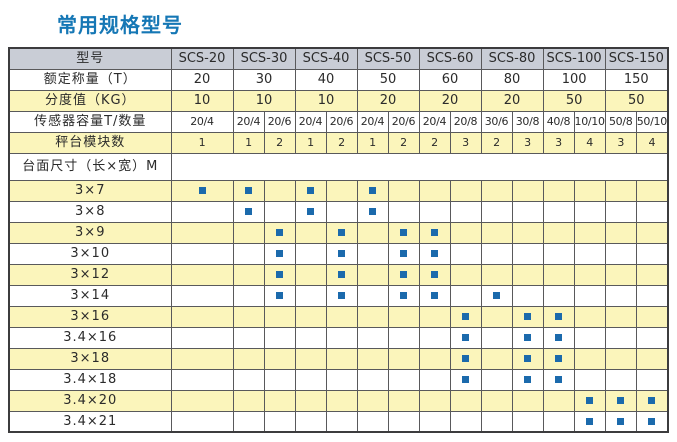  Describe the element at coordinates (558, 121) in the screenshot. I see `spec-value: 40/8` at that location.